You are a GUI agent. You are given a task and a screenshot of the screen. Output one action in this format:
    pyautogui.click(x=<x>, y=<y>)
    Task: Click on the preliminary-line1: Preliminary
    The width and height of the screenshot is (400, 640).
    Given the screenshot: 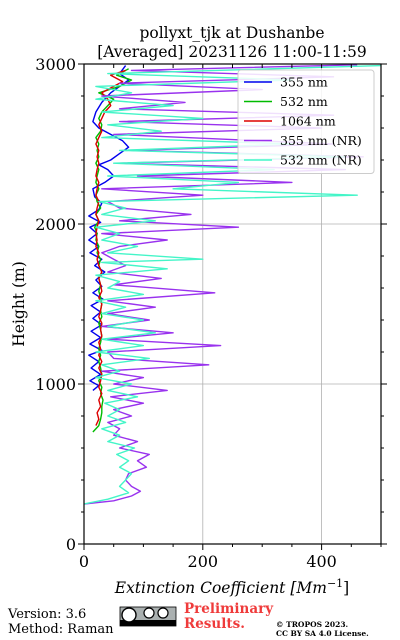 What is the action you would take?
    pyautogui.click(x=229, y=609)
    